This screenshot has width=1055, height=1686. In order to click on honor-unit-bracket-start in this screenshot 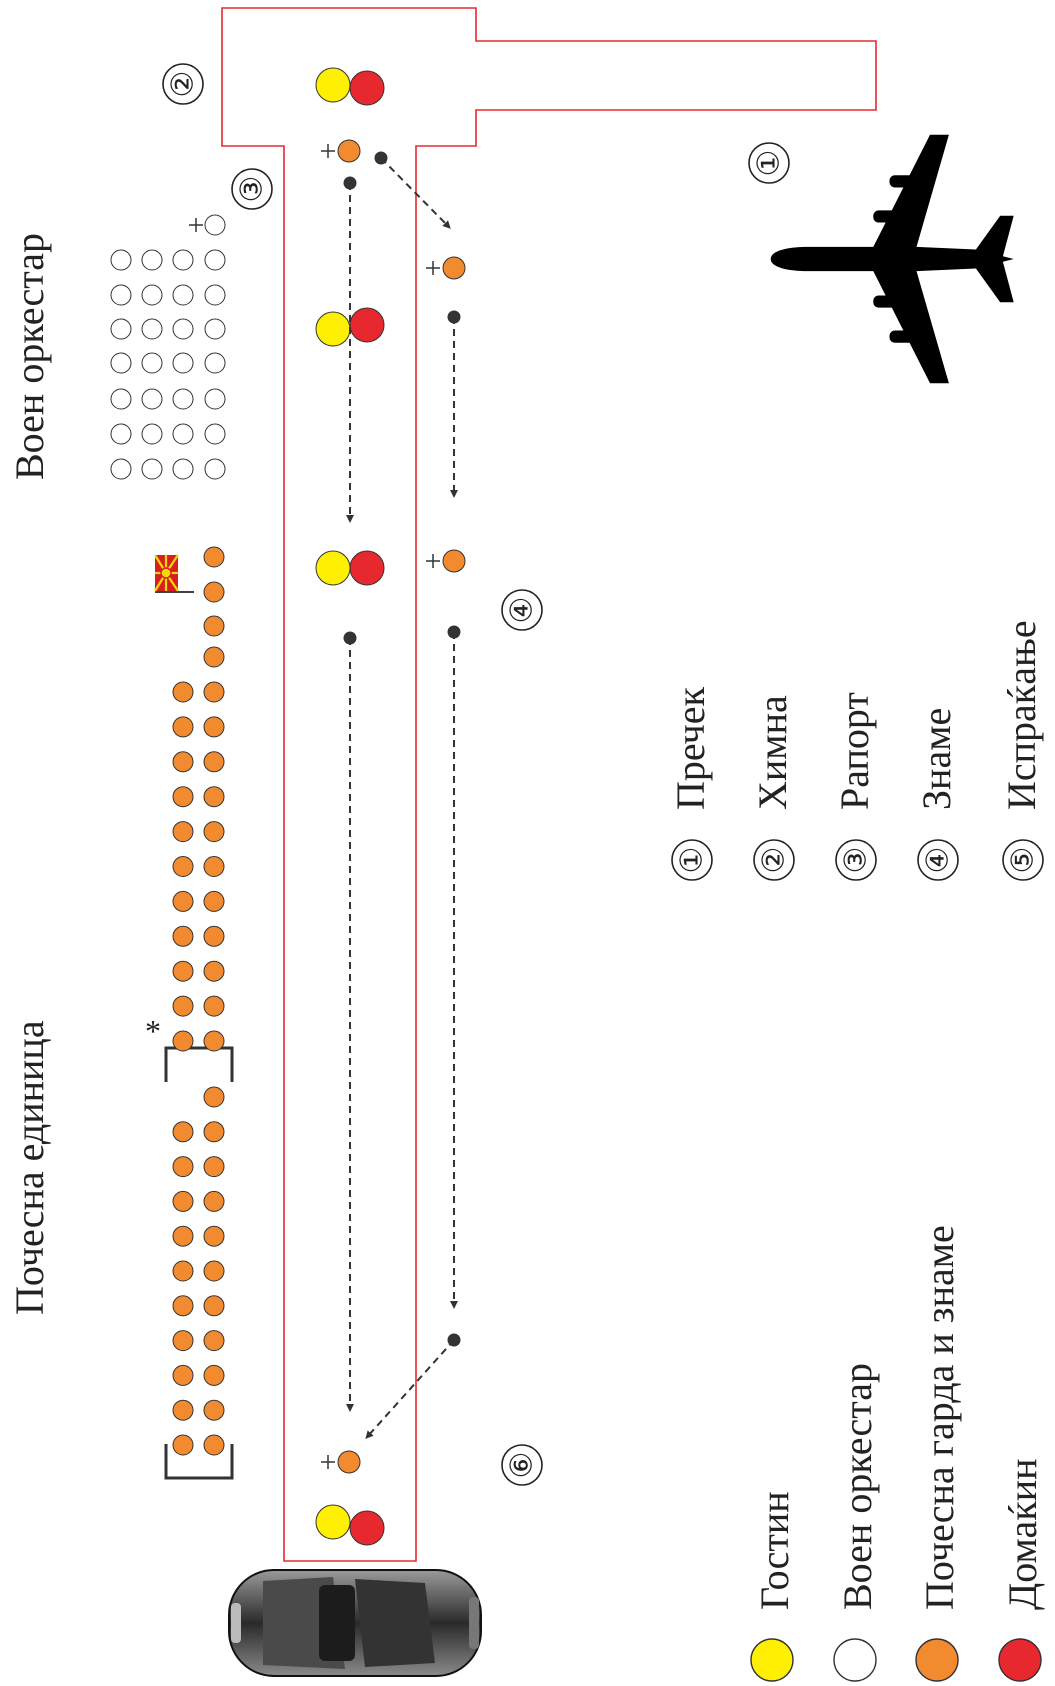, I will do `click(199, 1462)`.